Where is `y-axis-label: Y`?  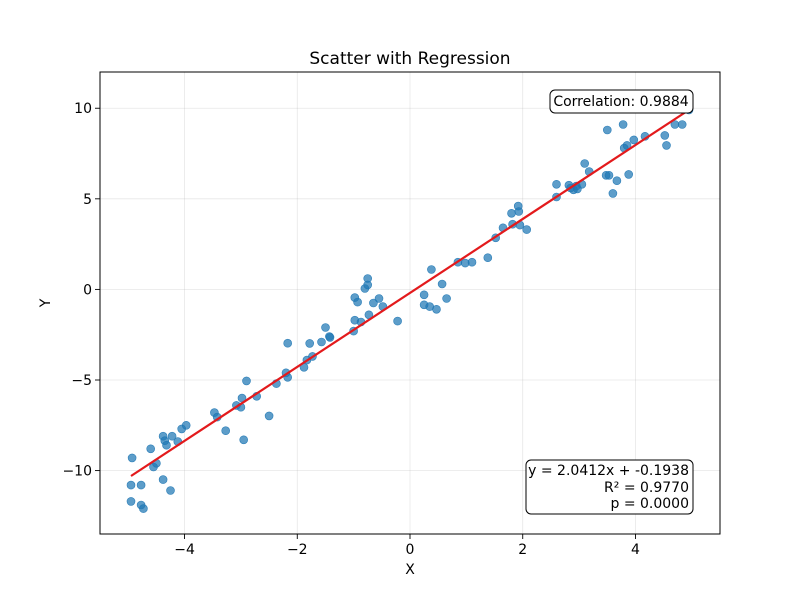 y-axis-label: Y is located at coordinates (46, 303).